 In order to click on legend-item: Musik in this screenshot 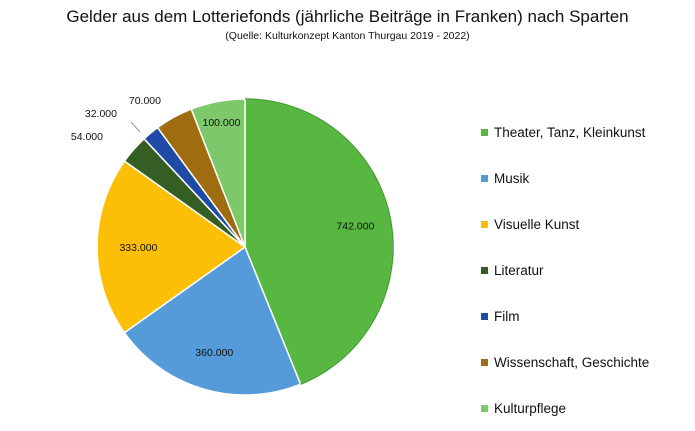, I will do `click(565, 178)`.